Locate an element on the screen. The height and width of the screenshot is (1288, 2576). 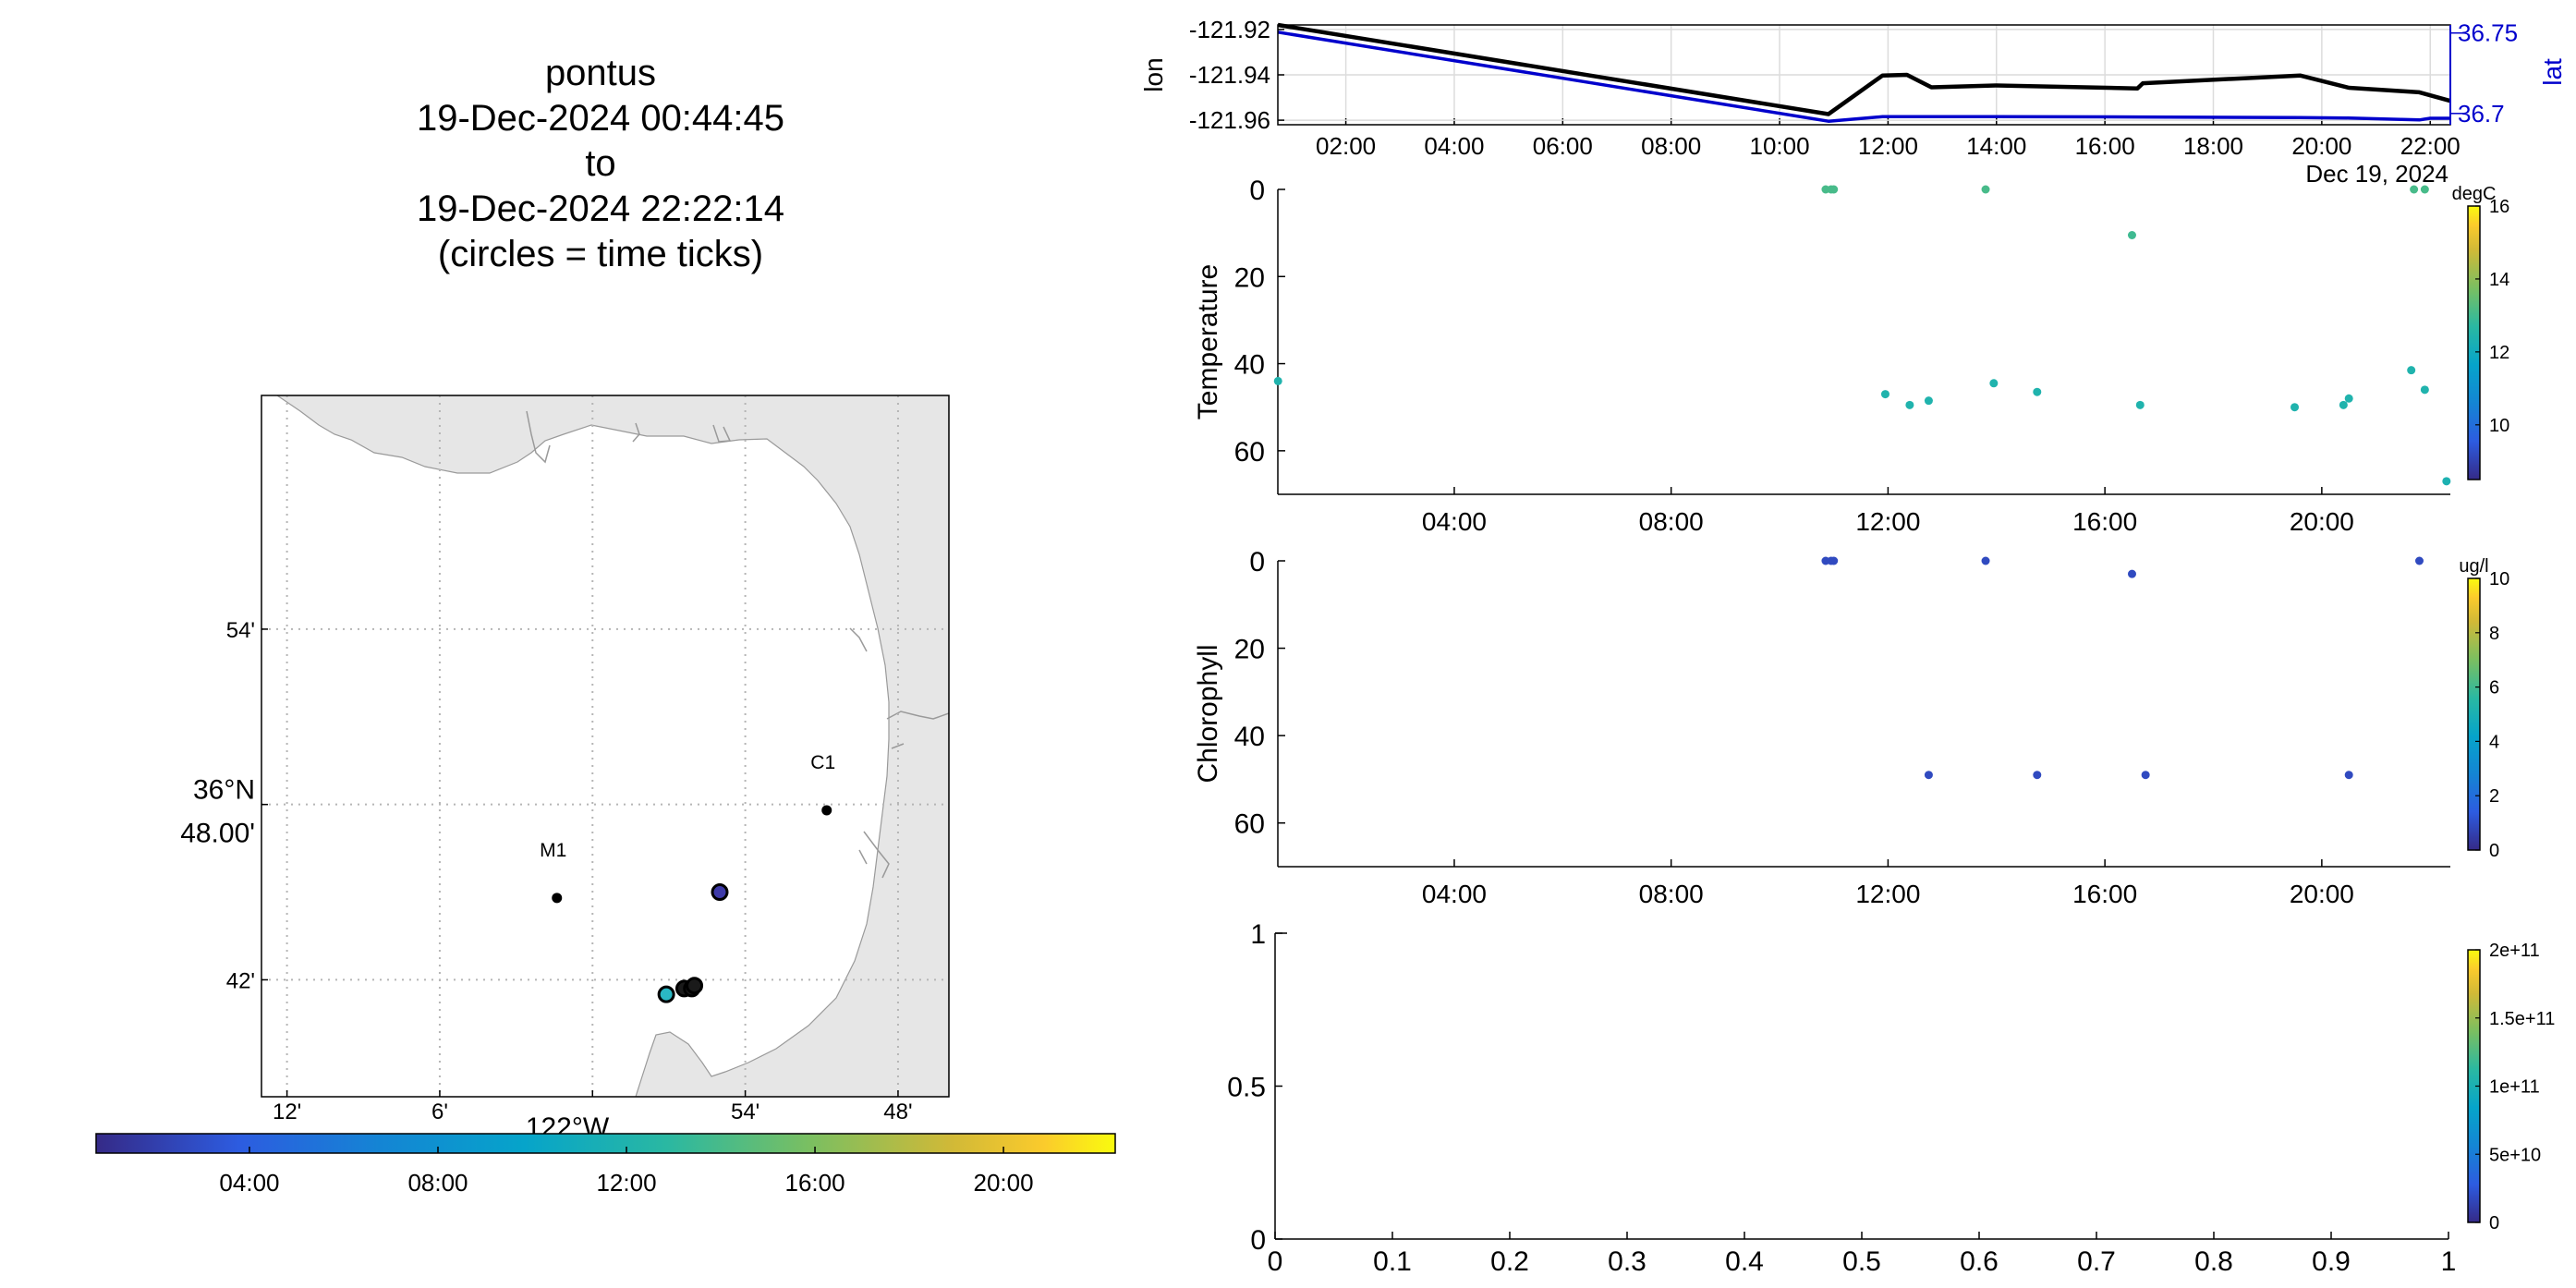
chlorophyll-x-tick-label: 16:00 is located at coordinates (2104, 894).